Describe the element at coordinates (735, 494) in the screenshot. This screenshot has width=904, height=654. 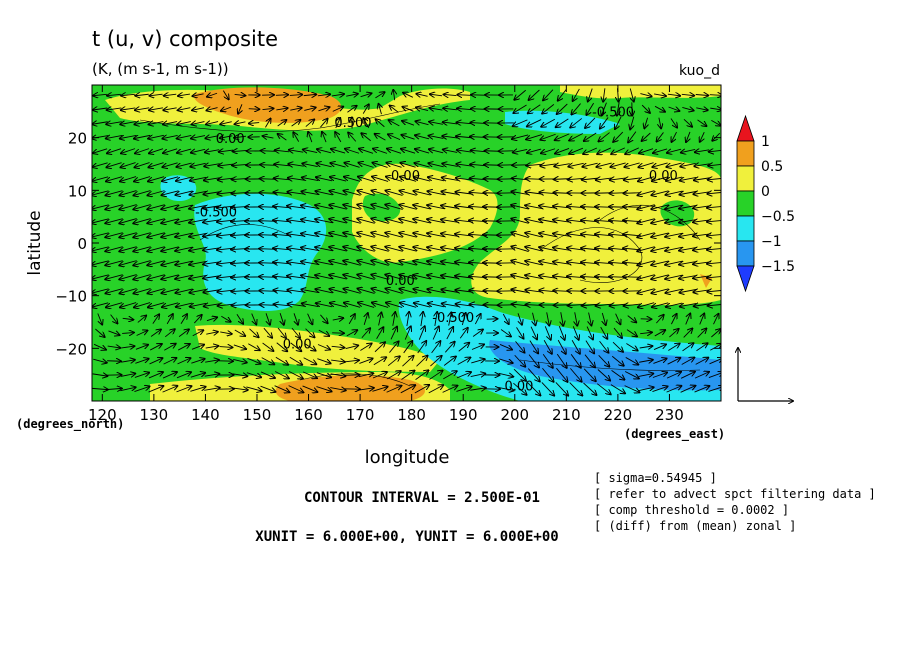
I see `note-line: [ refer to advect spct filtering data ]` at that location.